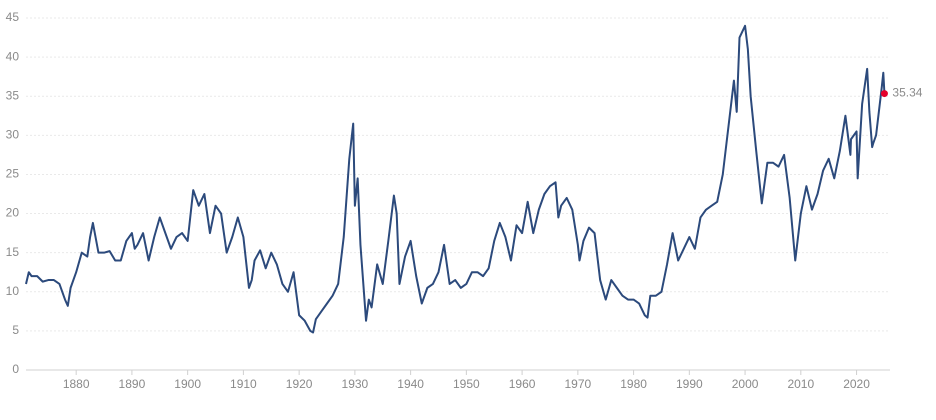  I want to click on x-tick-label: 1960, so click(522, 384).